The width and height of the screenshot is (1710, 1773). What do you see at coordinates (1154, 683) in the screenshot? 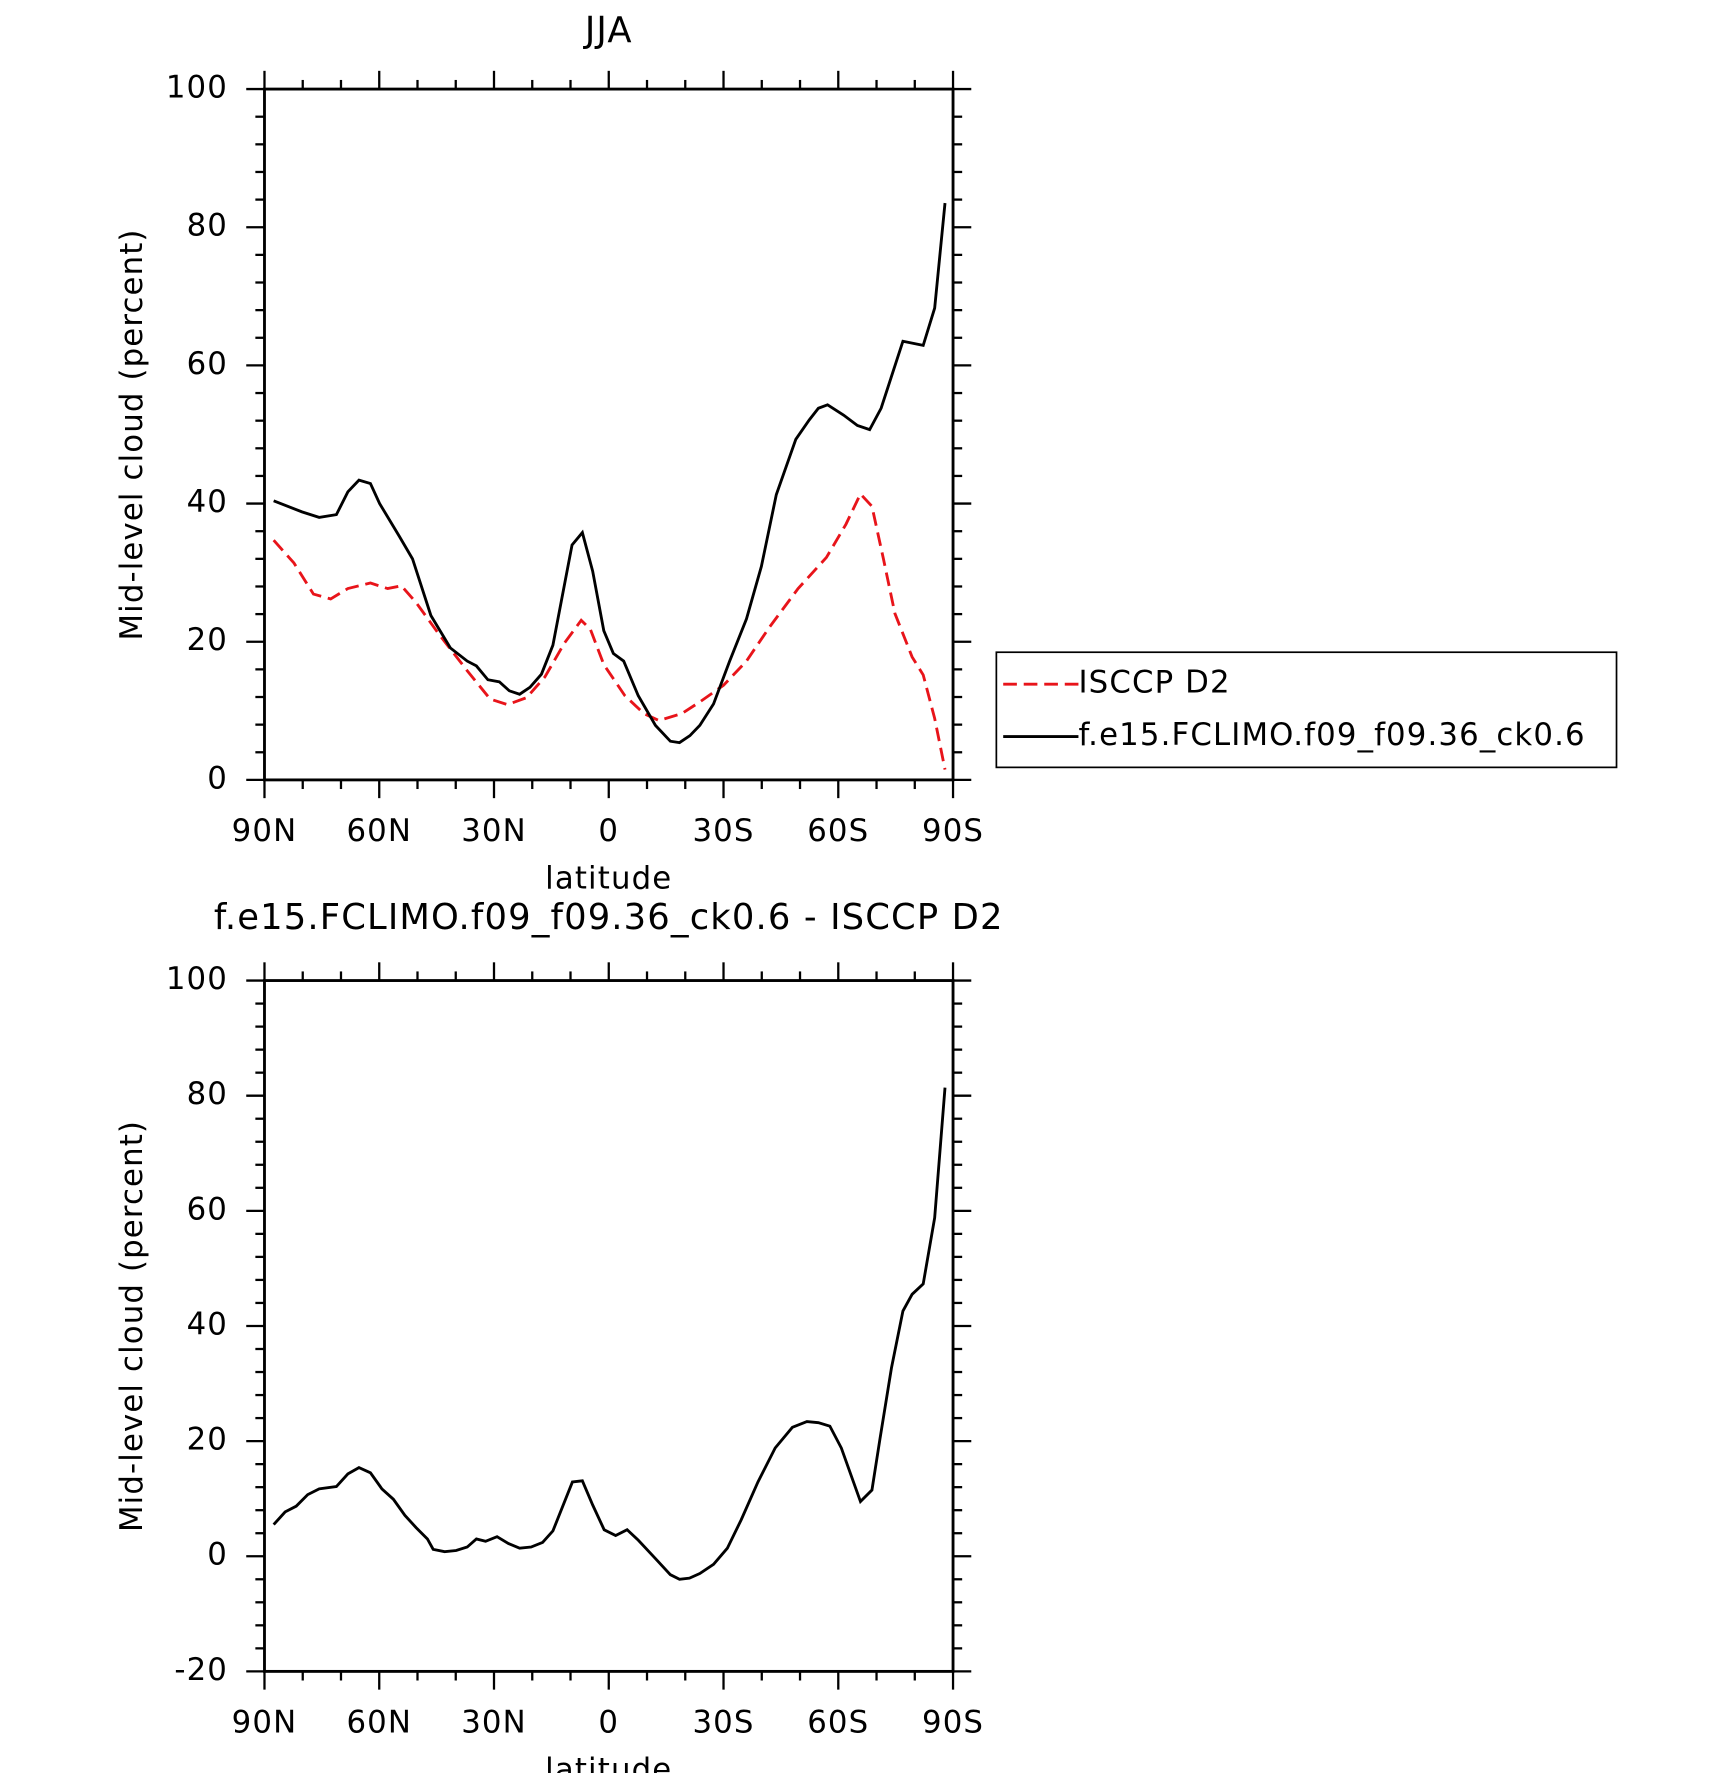
I see `legend-label: ISCCP D2` at bounding box center [1154, 683].